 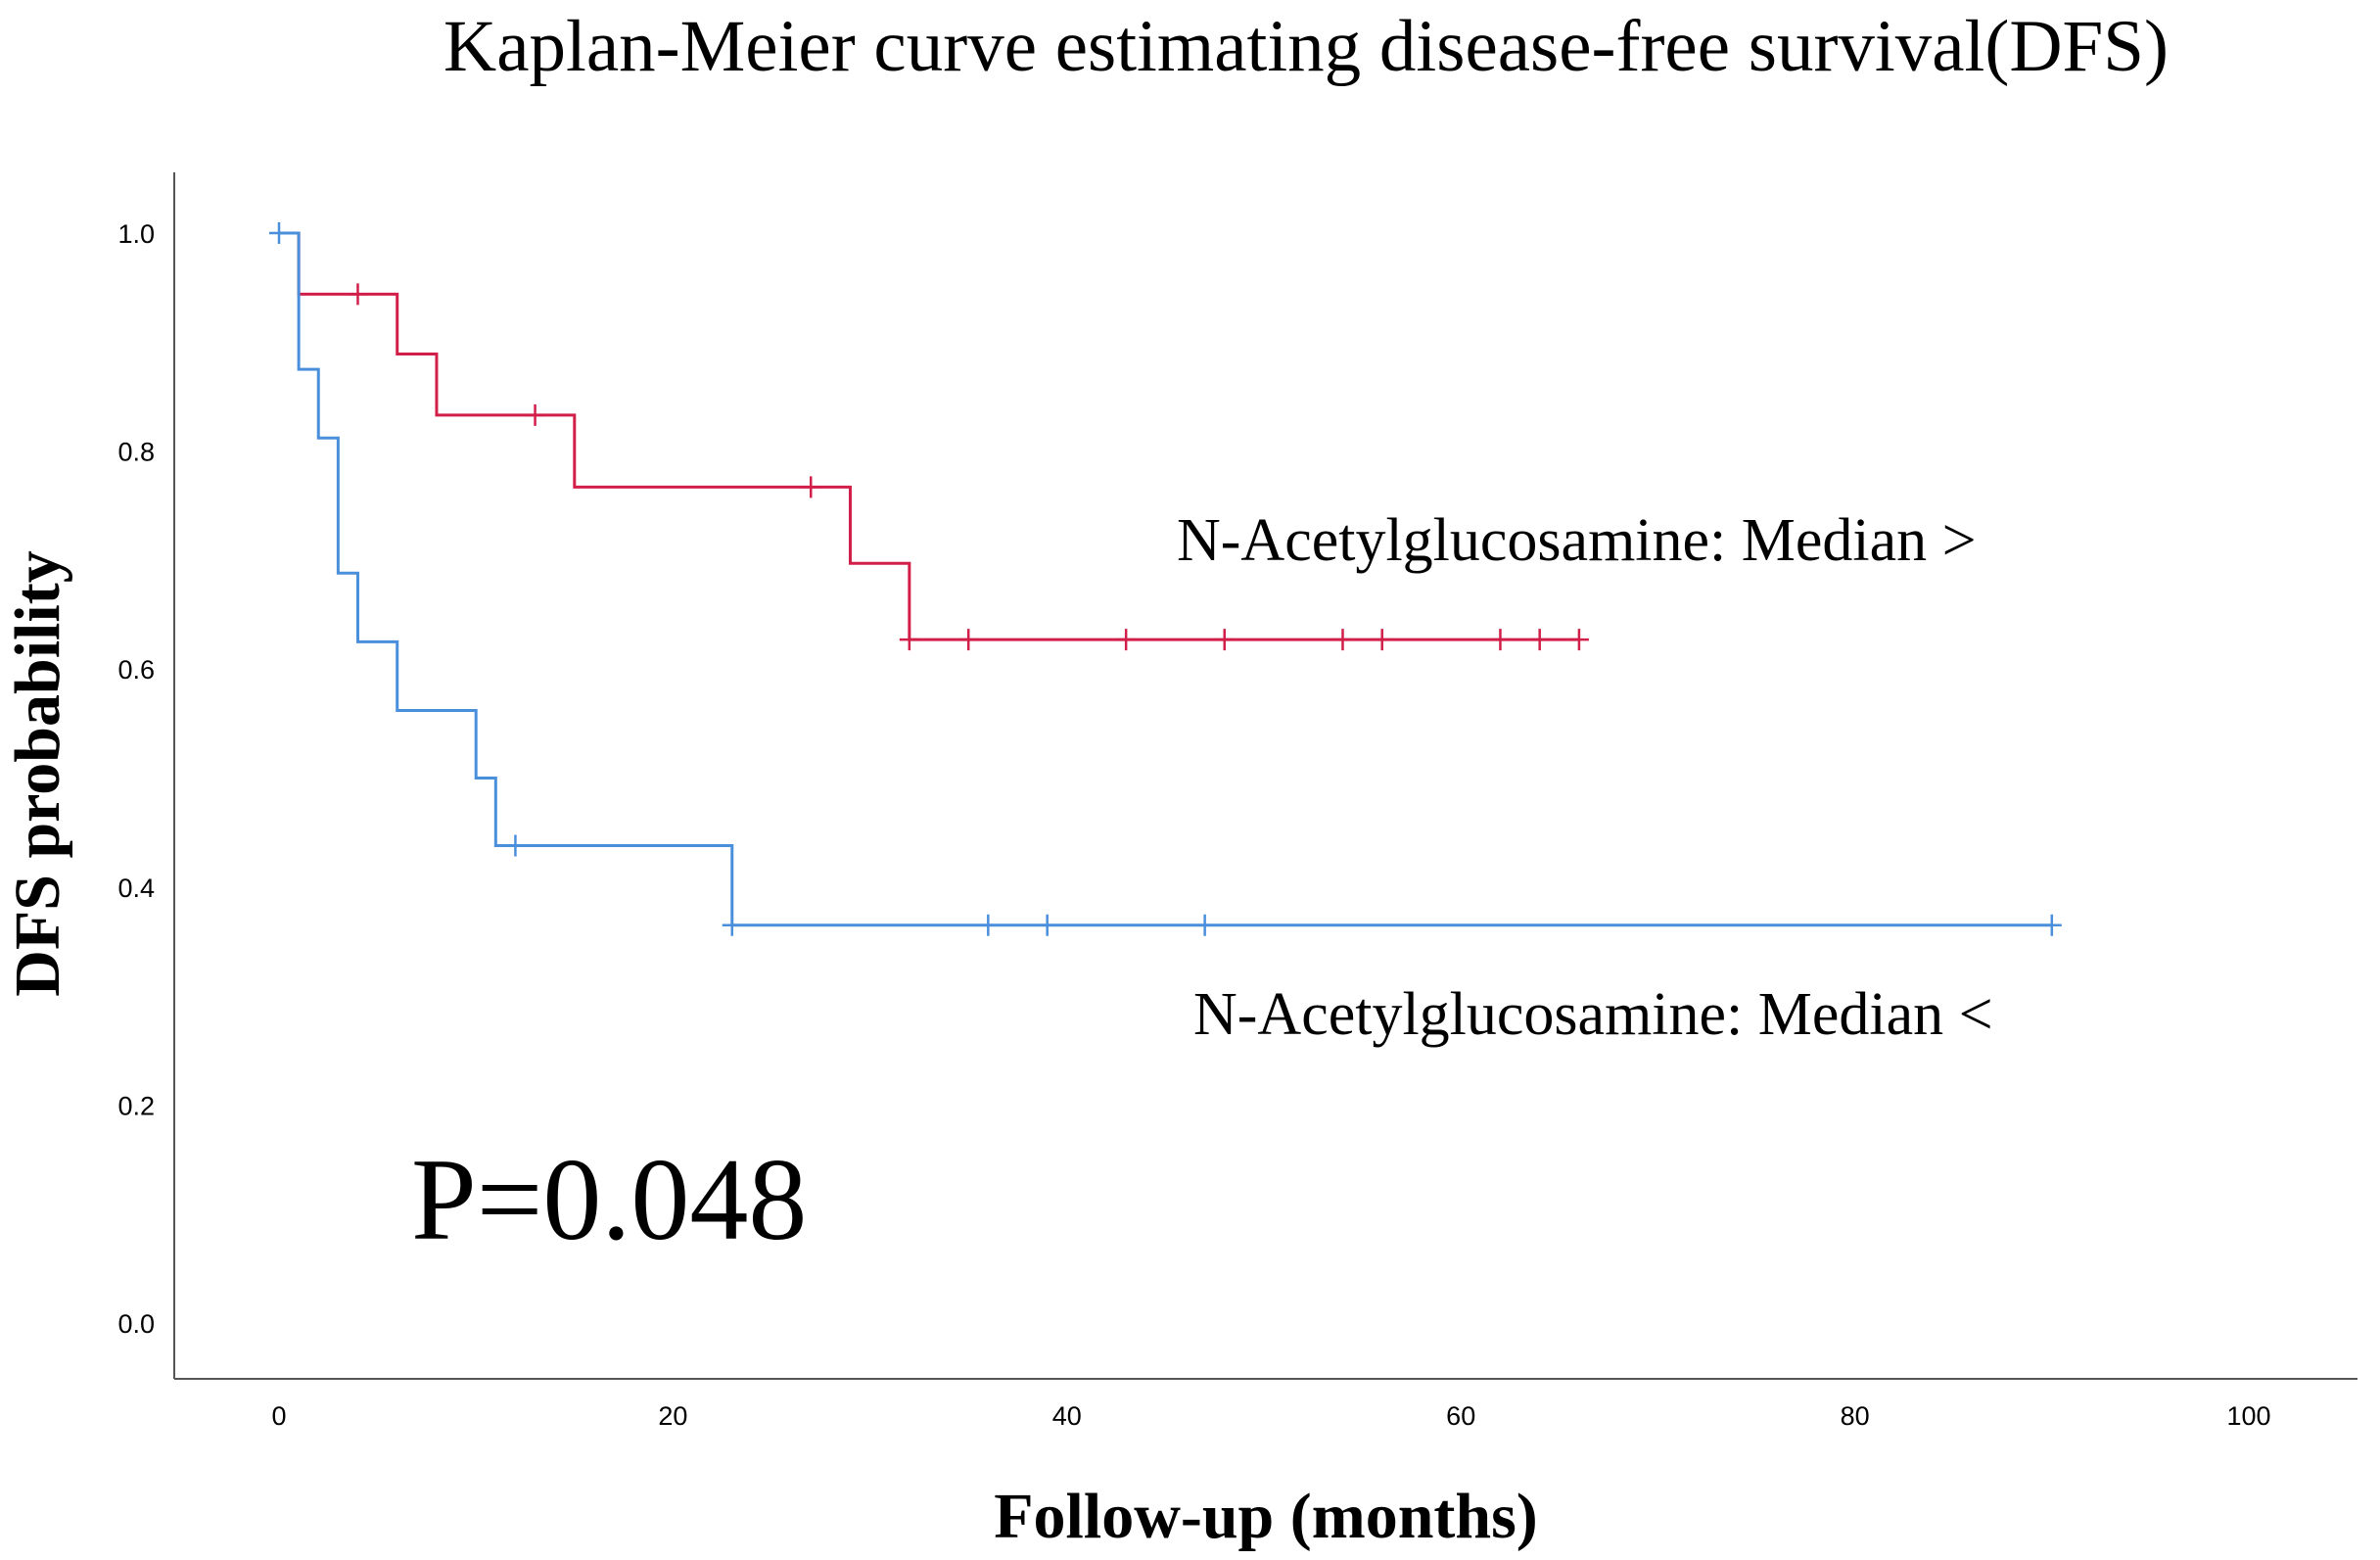 What do you see at coordinates (136, 888) in the screenshot?
I see `y-tick-label: 0.4` at bounding box center [136, 888].